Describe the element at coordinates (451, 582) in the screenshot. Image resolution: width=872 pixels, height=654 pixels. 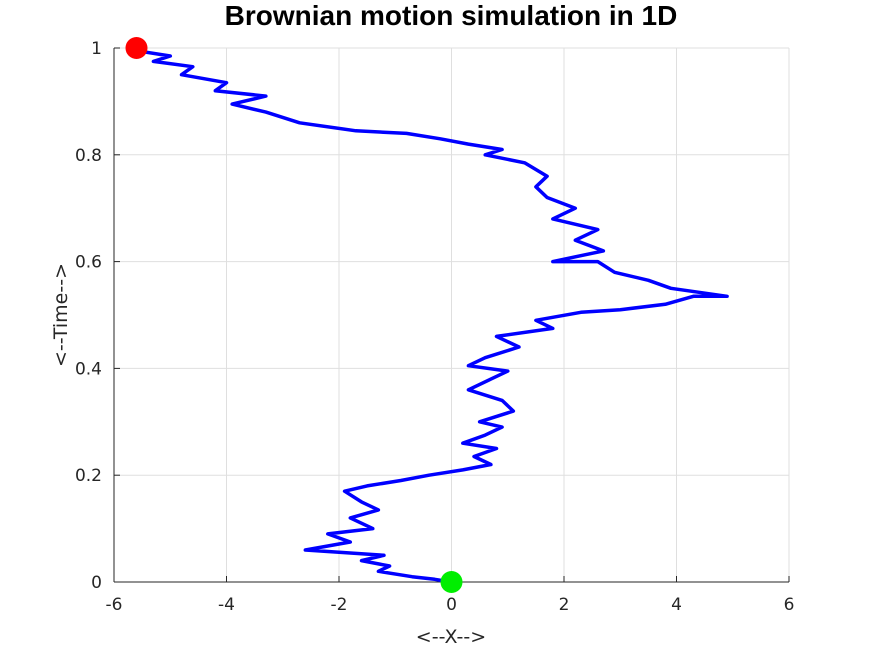
I see `start-marker` at that location.